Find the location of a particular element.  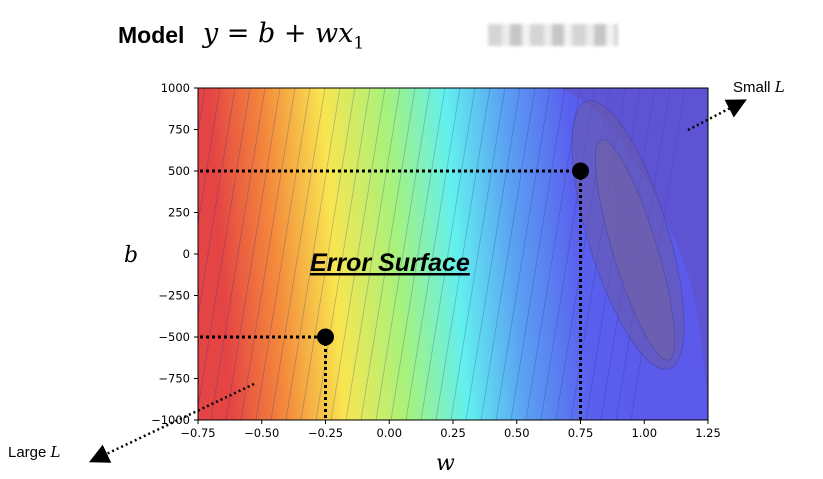

large-L-arrow is located at coordinates (171, 422).